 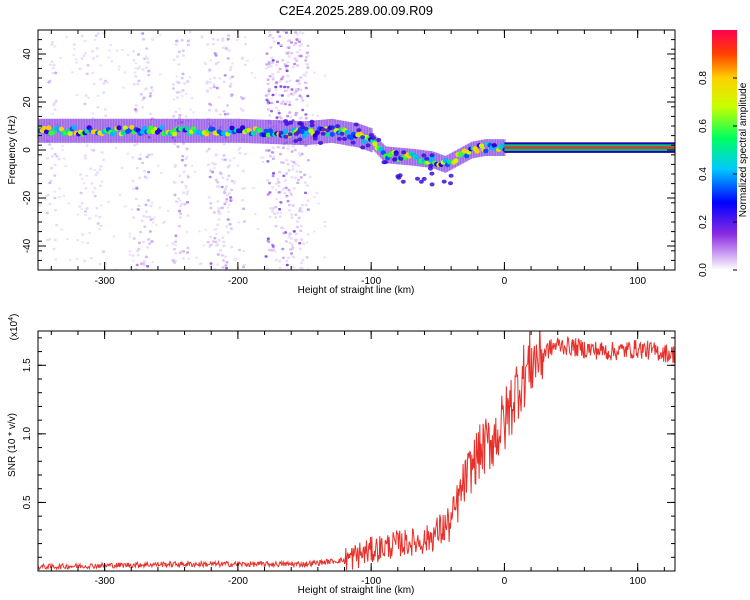 I want to click on snr-multiplier-close: ), so click(x=14, y=315).